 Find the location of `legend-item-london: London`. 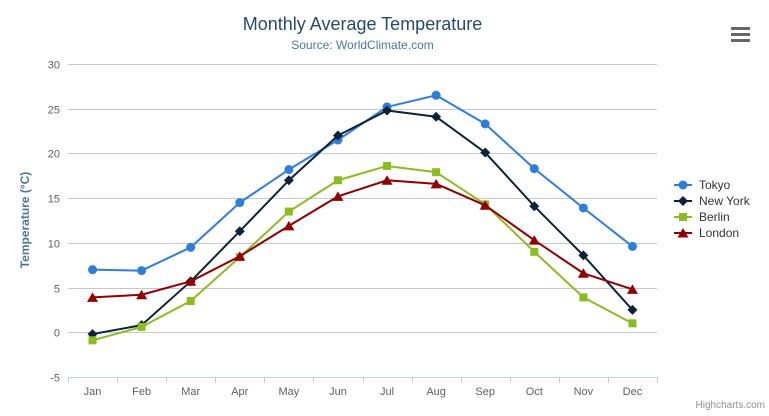

legend-item-london: London is located at coordinates (712, 233).